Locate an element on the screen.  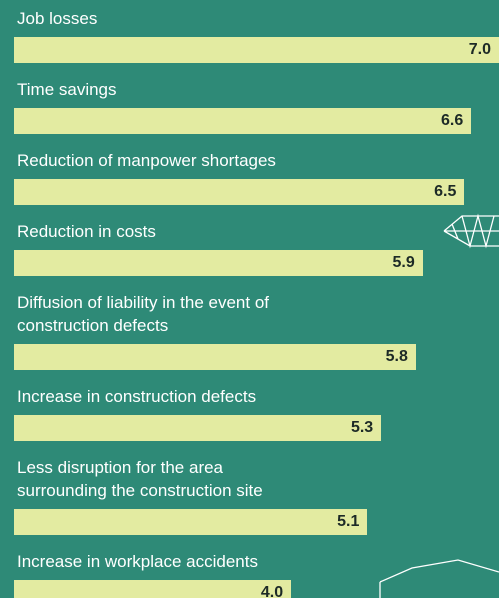
category-label: Time savings is located at coordinates (67, 89).